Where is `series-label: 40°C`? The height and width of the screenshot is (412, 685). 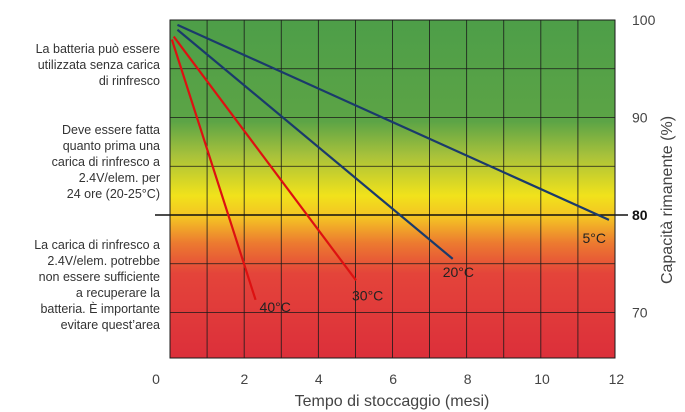
series-label: 40°C is located at coordinates (275, 307).